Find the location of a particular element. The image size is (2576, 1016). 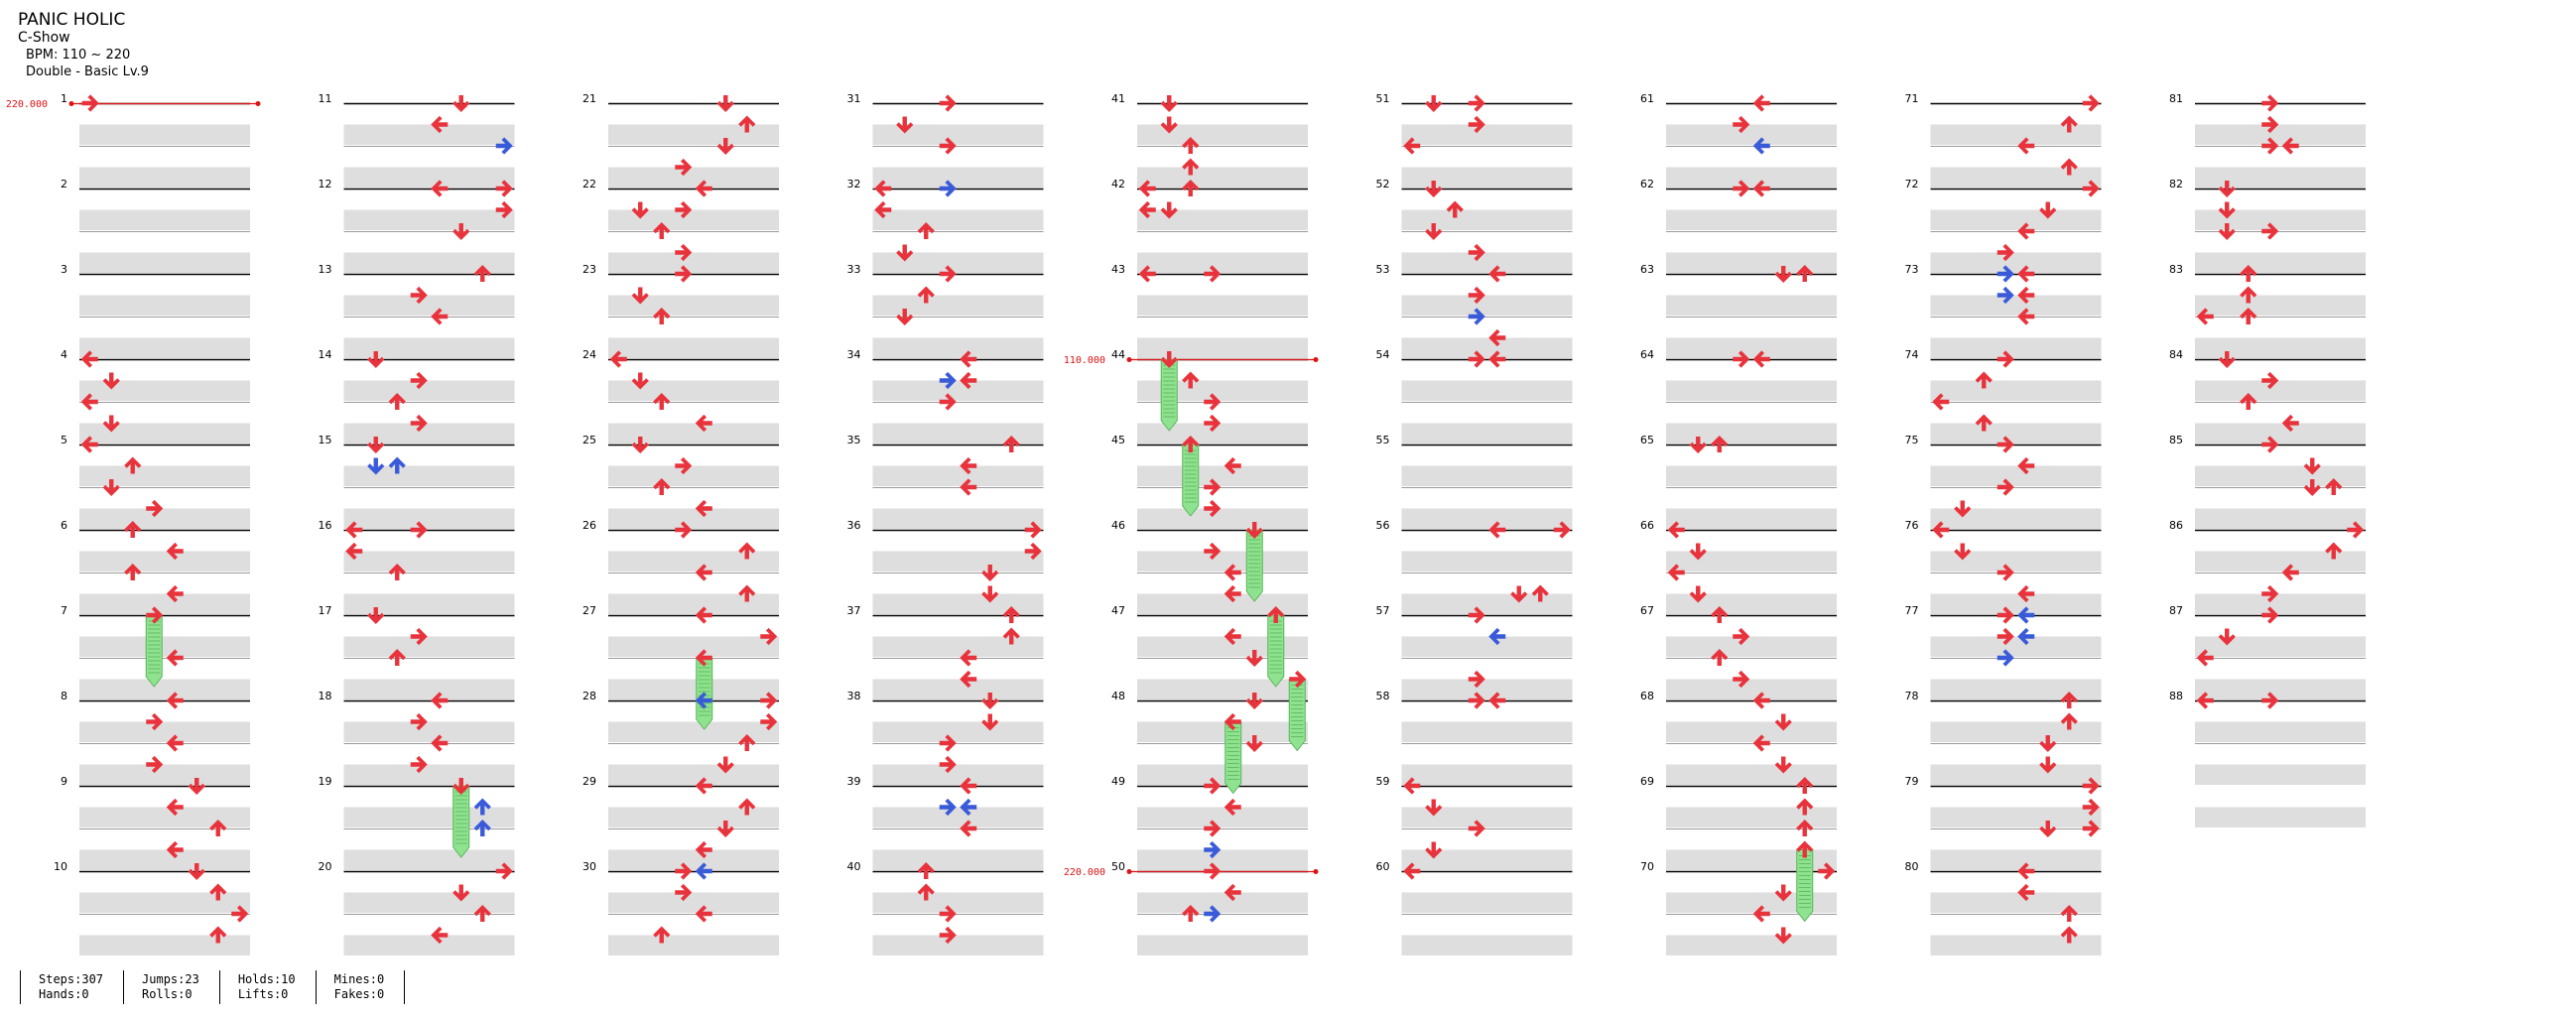

measure-number: 62 is located at coordinates (1647, 184).